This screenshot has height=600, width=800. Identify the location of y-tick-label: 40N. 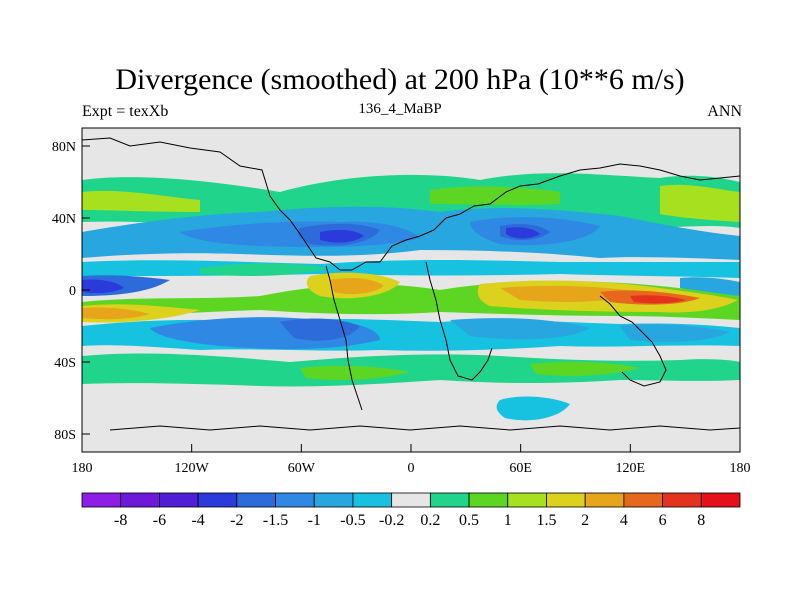
(64, 219).